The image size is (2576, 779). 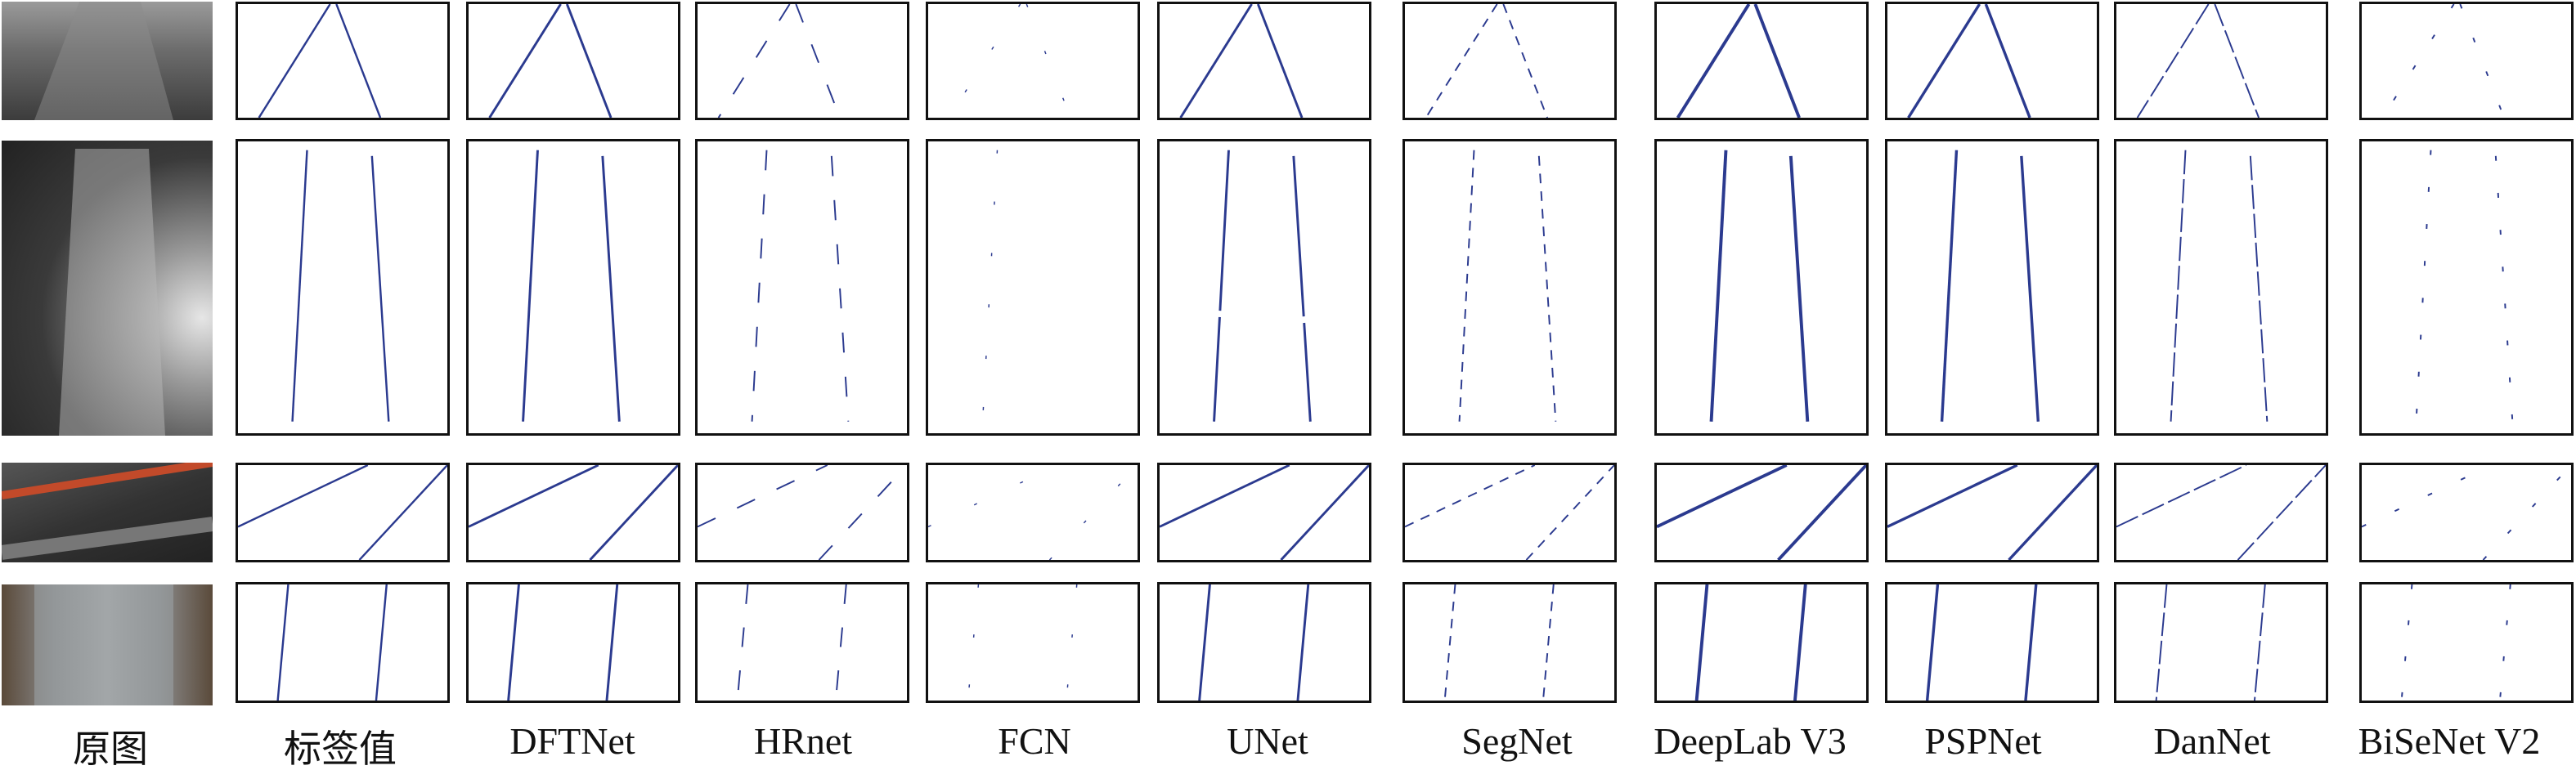 I want to click on label-deeplab-v3: DeepLab V3, so click(x=1751, y=741).